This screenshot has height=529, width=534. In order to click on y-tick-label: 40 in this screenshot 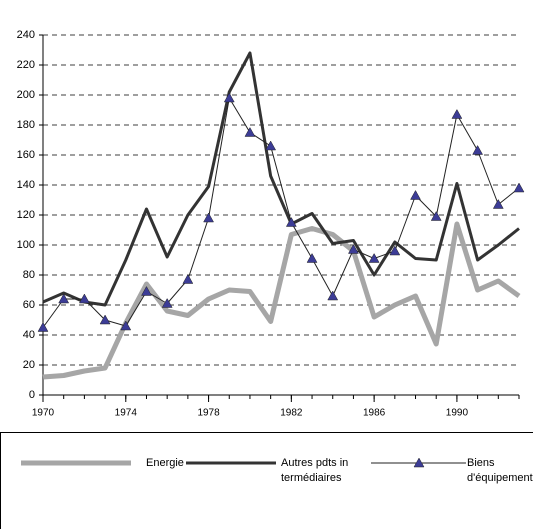, I will do `click(29, 335)`.